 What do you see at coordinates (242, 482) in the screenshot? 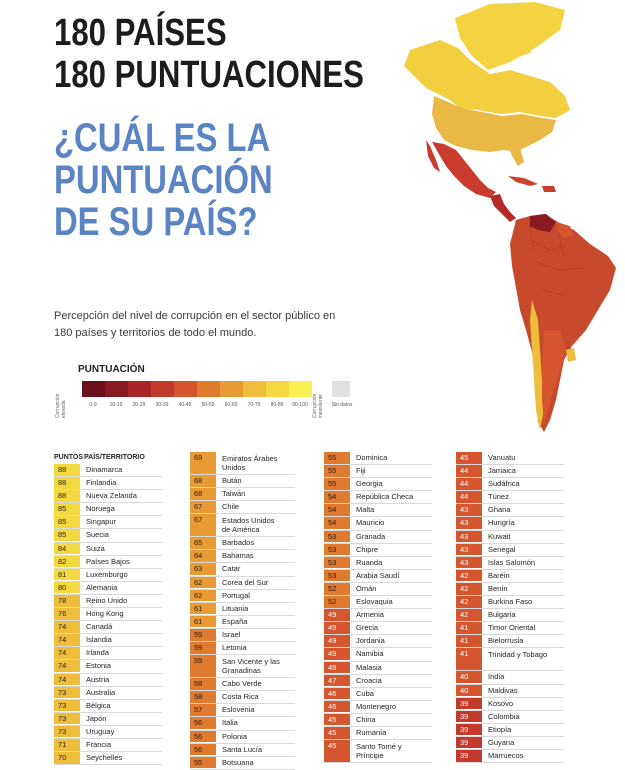
I see `table-row: 68 Bután` at bounding box center [242, 482].